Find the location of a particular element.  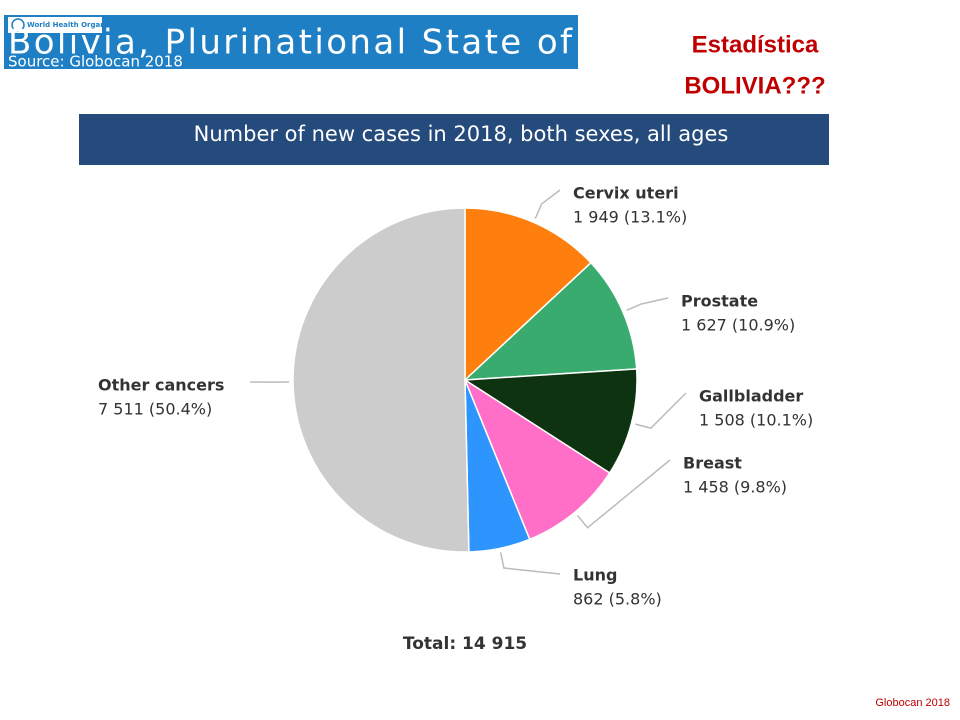

slice-value-label: 1 508 (10.1%) is located at coordinates (756, 420).